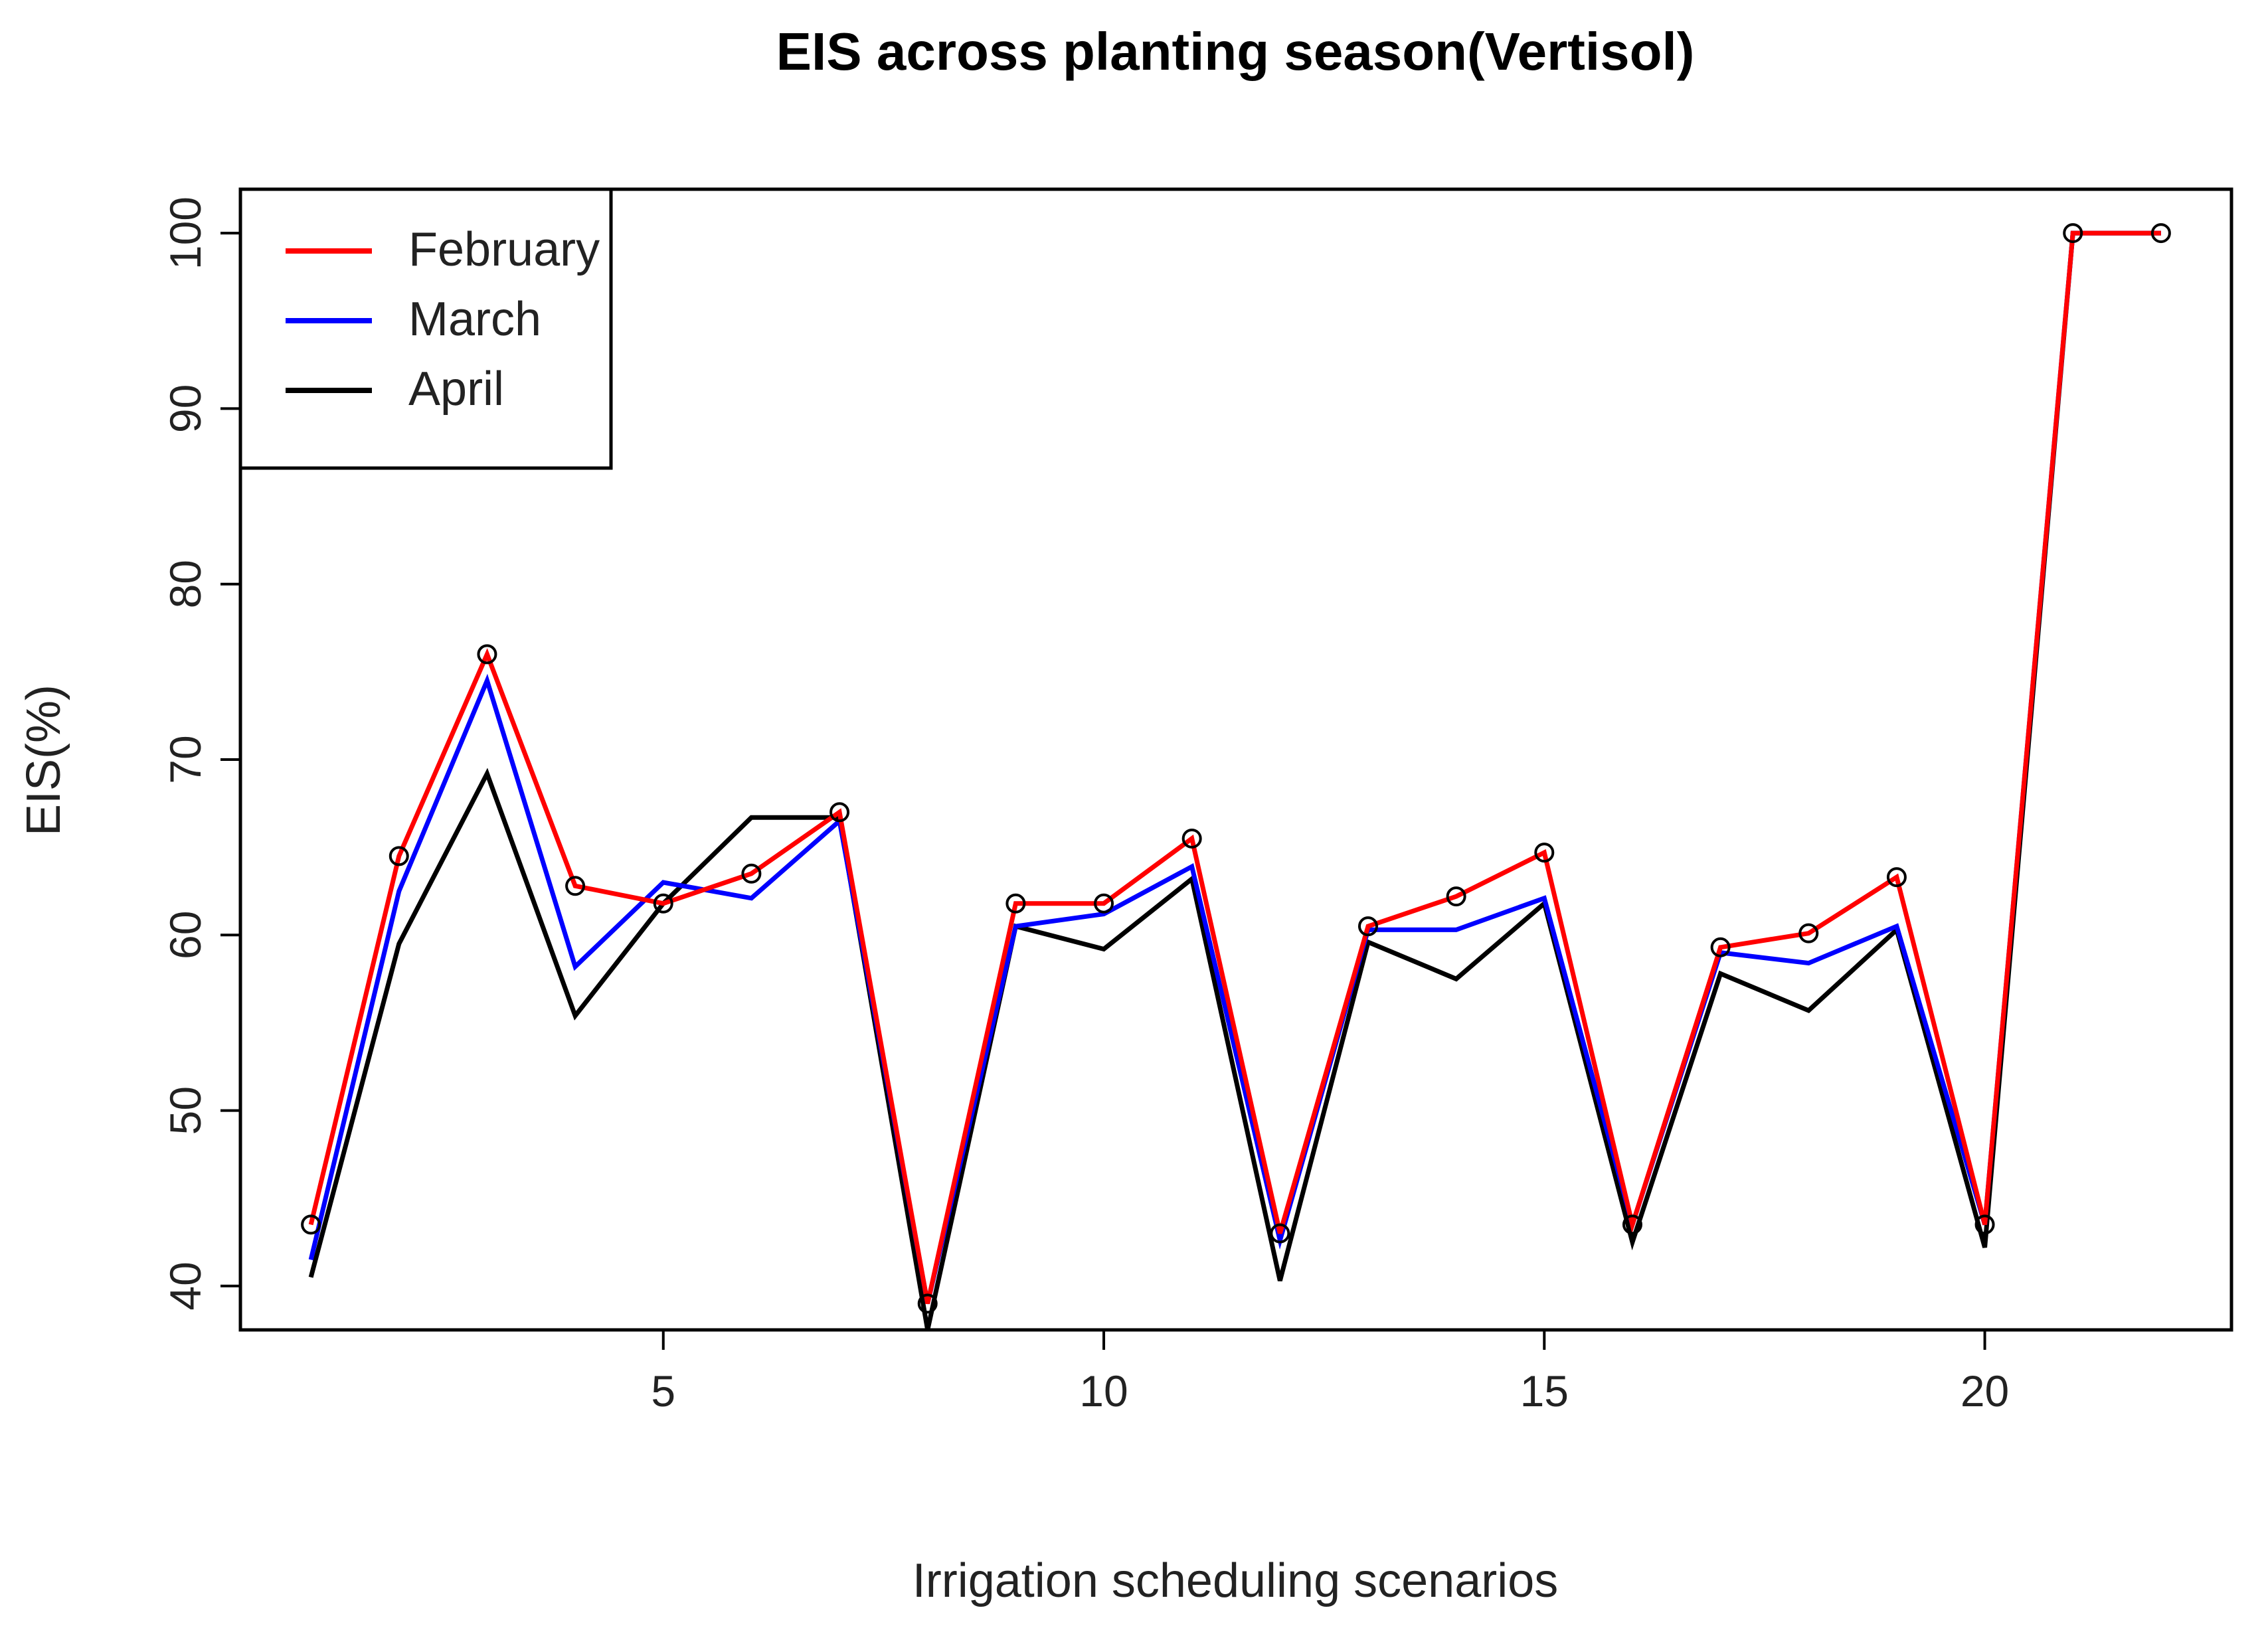 The width and height of the screenshot is (2268, 1630). What do you see at coordinates (185, 935) in the screenshot?
I see `y-tick-label: 60` at bounding box center [185, 935].